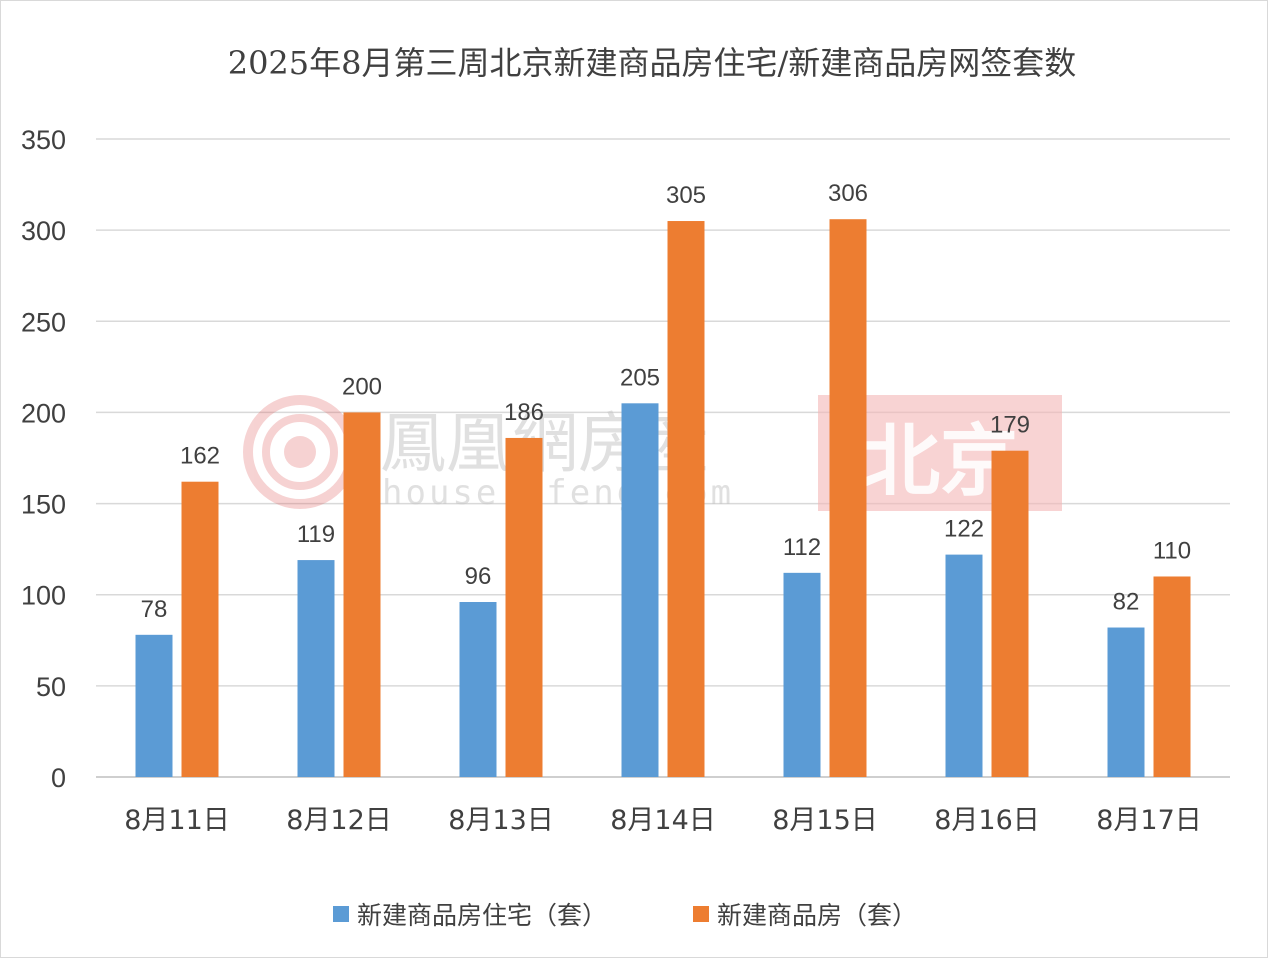  What do you see at coordinates (154, 609) in the screenshot?
I see `data-label: 78` at bounding box center [154, 609].